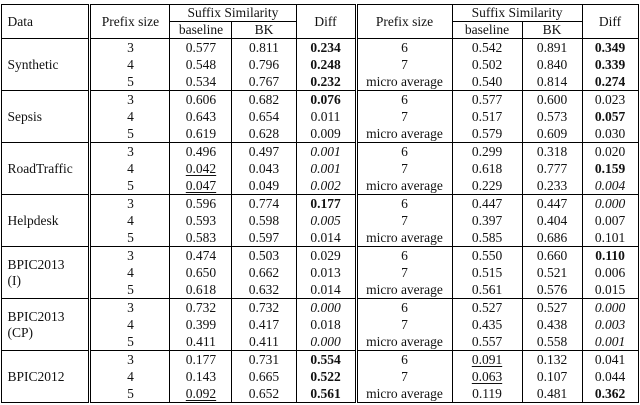 The height and width of the screenshot is (405, 640). Describe the element at coordinates (552, 220) in the screenshot. I see `bk-value-cell: 0.404` at that location.